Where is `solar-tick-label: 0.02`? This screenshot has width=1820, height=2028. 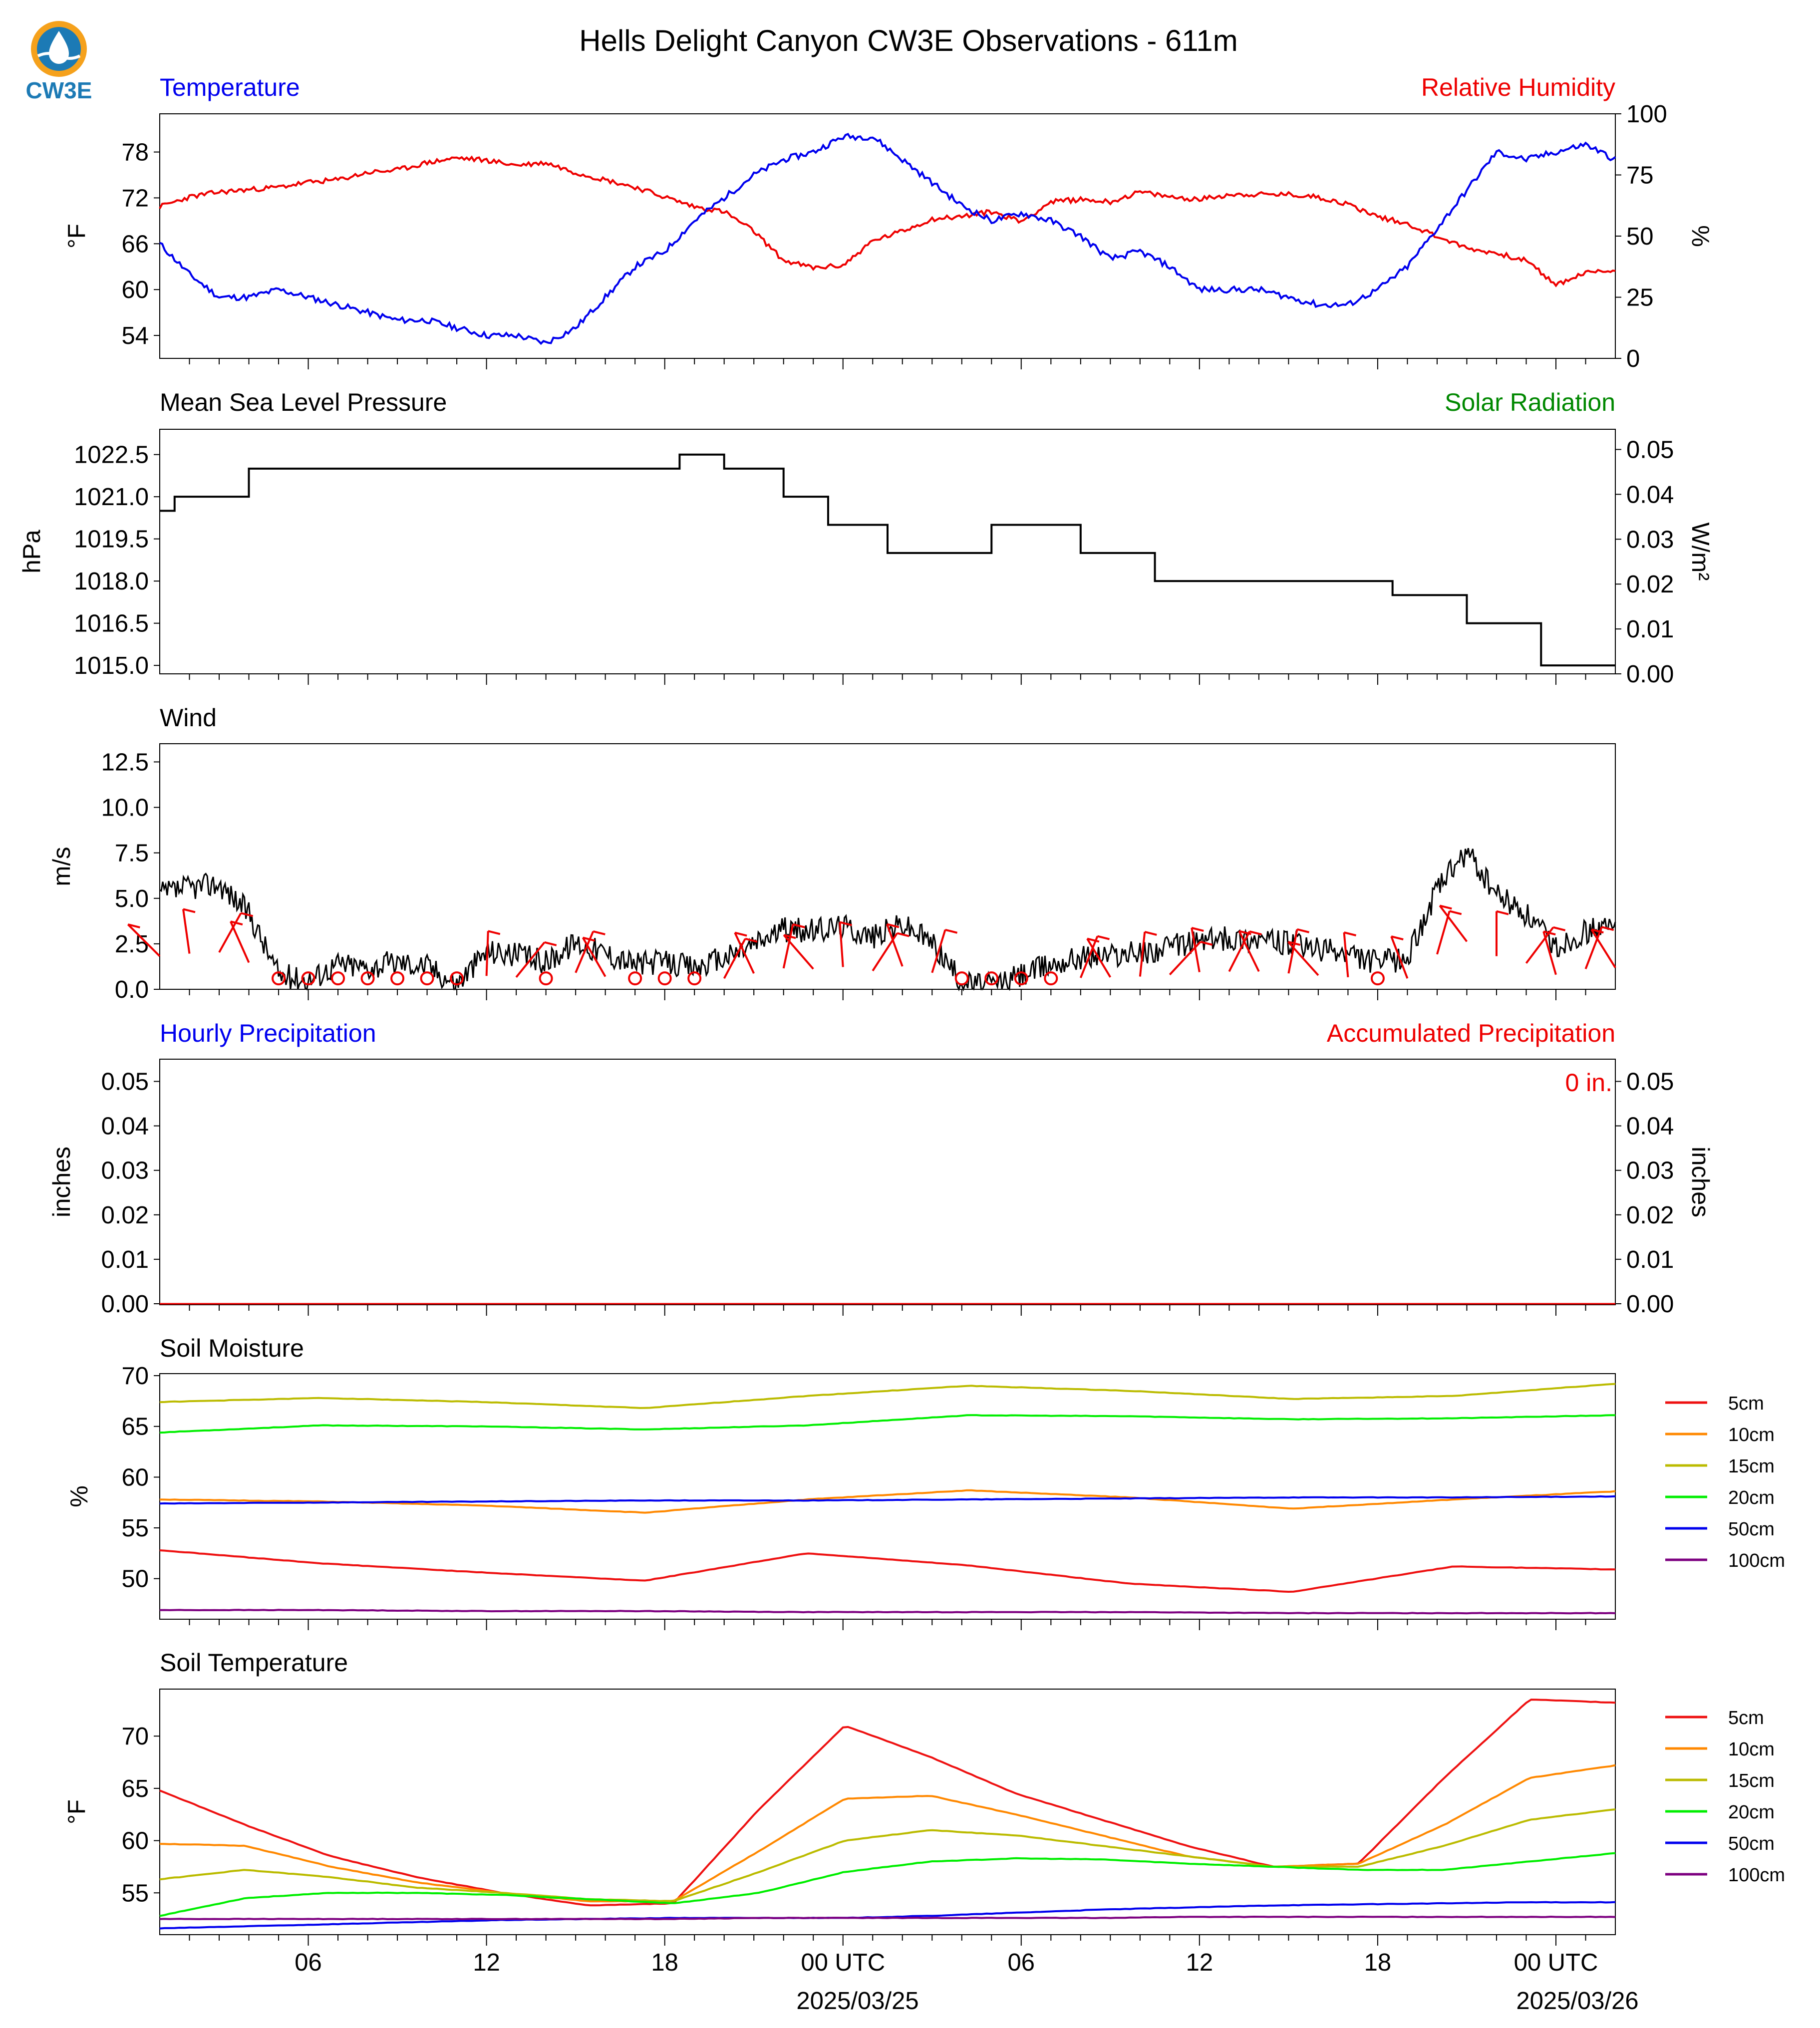 solar-tick-label: 0.02 is located at coordinates (1650, 584).